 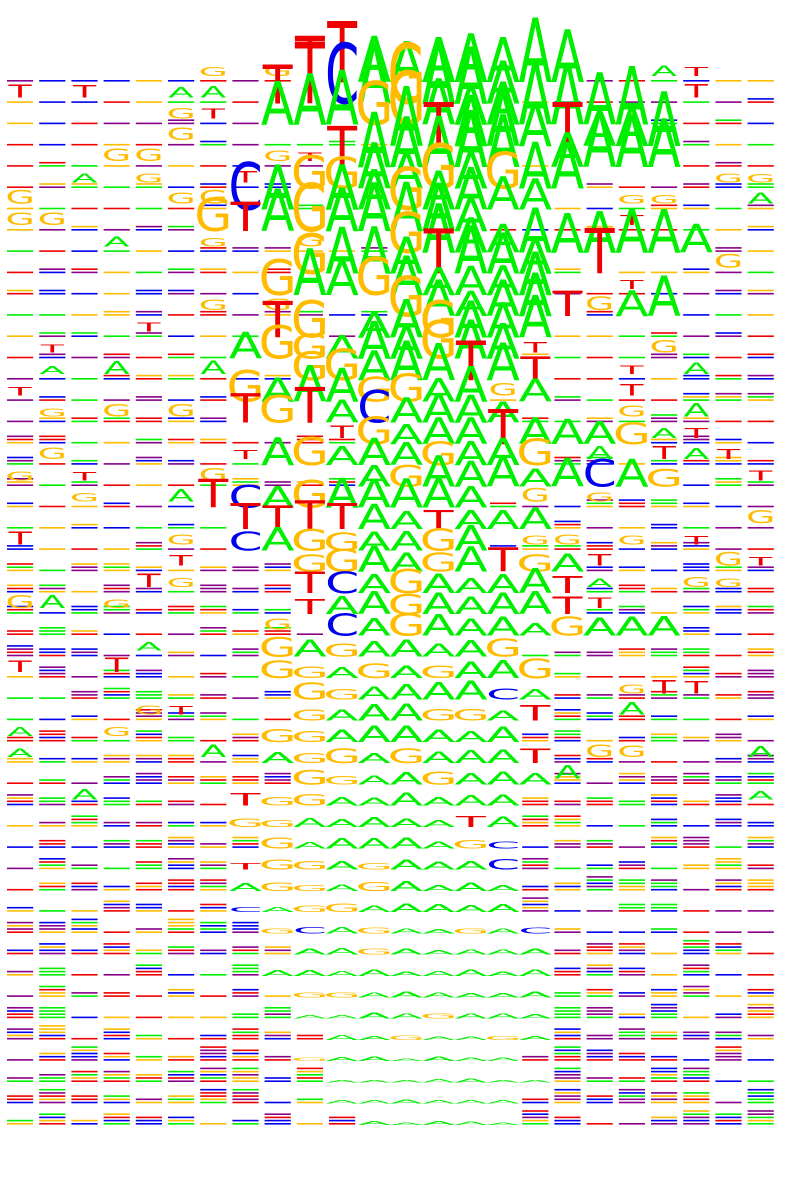 I want to click on logo-letter-a-r28-p12: A, so click(x=406, y=672).